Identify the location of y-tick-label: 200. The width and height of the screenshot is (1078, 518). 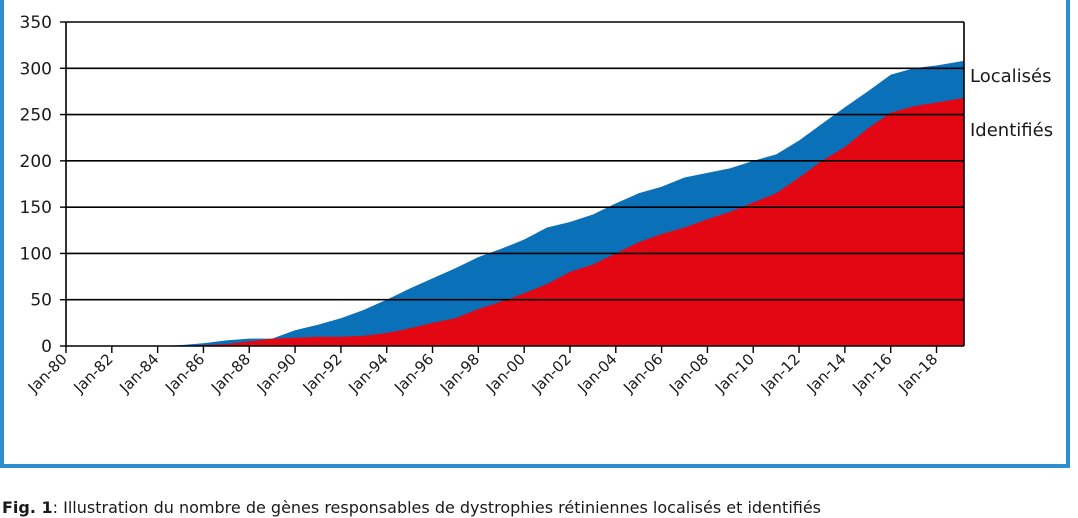
(36, 162).